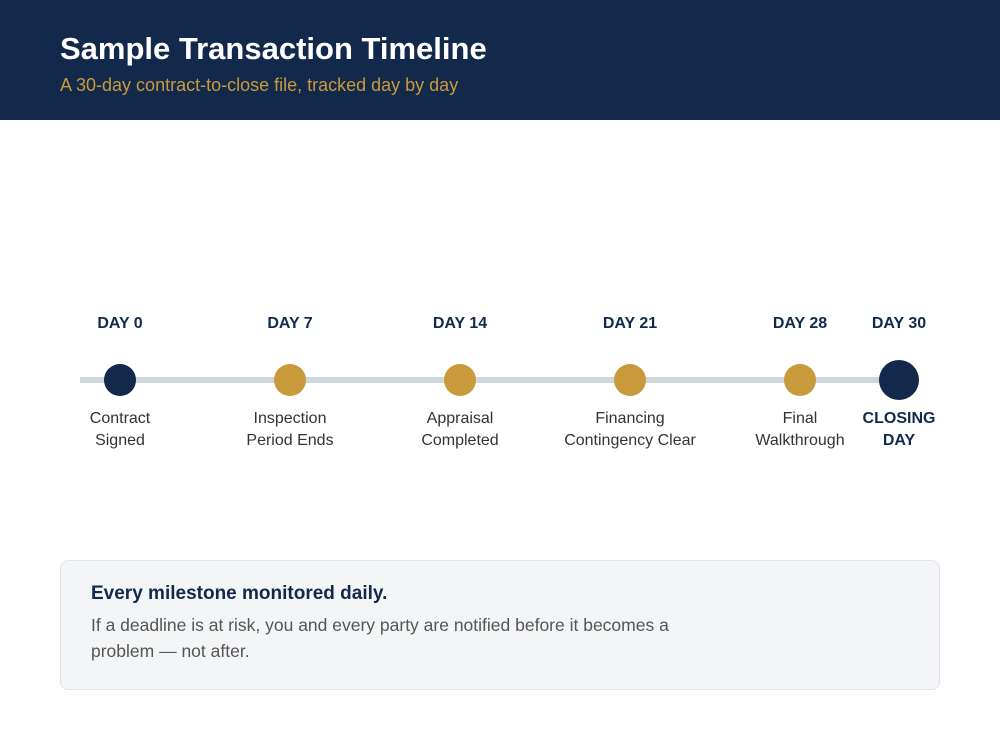 The height and width of the screenshot is (750, 1000). Describe the element at coordinates (460, 323) in the screenshot. I see `milestone-day: DAY 14` at that location.